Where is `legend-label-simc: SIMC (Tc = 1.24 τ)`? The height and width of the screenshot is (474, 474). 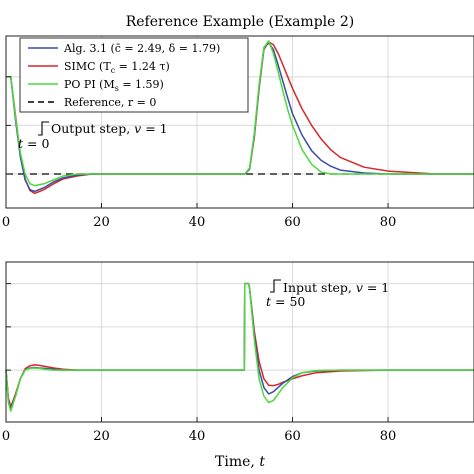
legend-label-simc: SIMC (Tc = 1.24 τ) is located at coordinates (117, 67).